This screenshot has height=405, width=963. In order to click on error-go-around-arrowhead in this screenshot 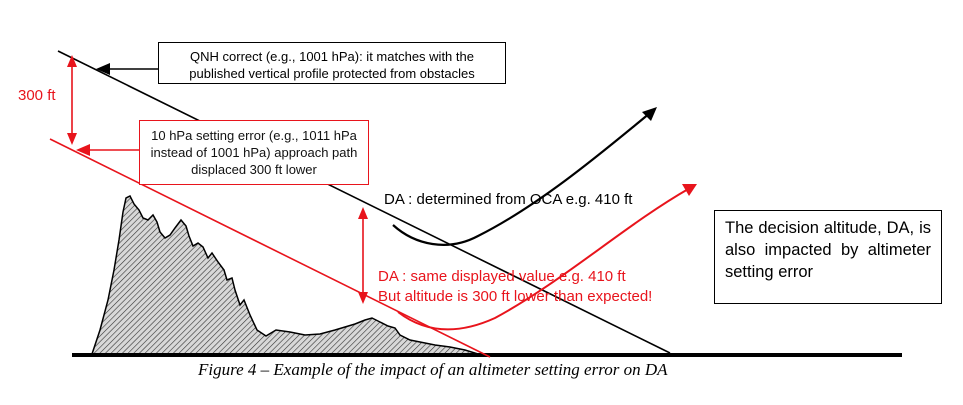, I will do `click(689, 190)`.